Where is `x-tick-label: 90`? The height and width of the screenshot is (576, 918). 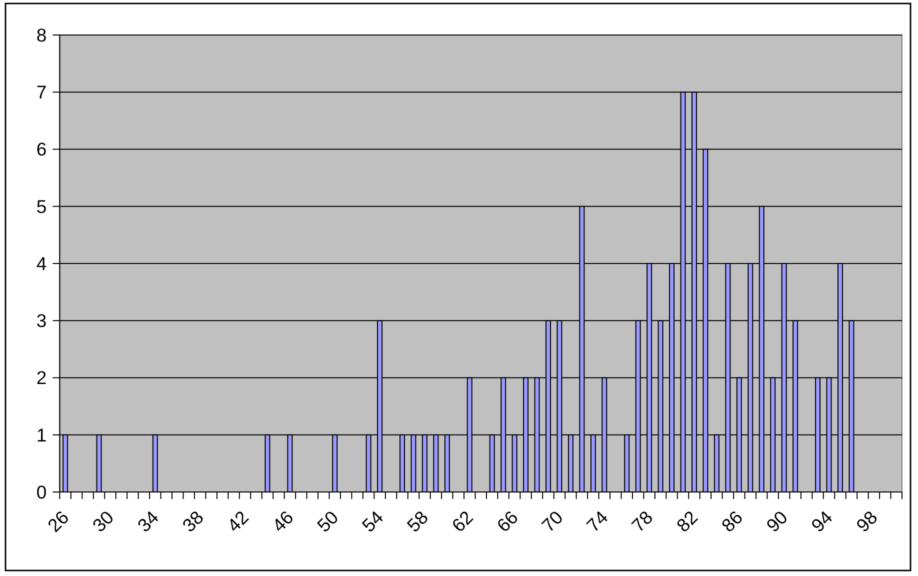 x-tick-label: 90 is located at coordinates (777, 521).